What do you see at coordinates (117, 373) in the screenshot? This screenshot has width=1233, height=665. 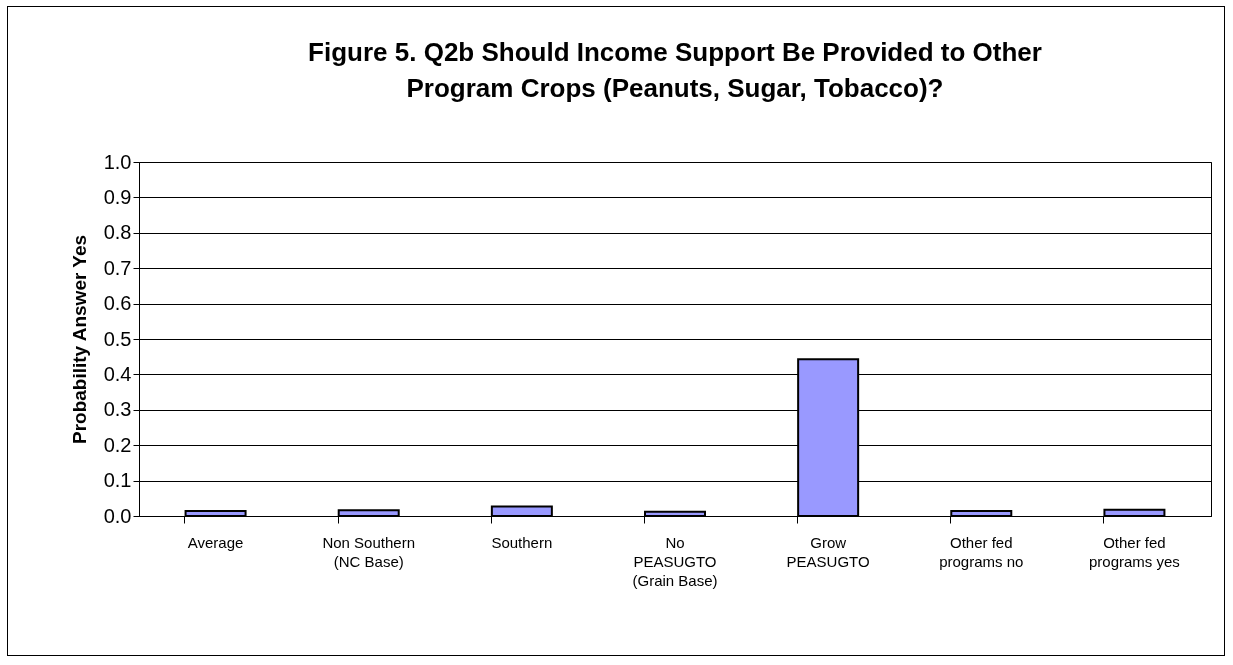 I see `y-tick-label: 0.4` at bounding box center [117, 373].